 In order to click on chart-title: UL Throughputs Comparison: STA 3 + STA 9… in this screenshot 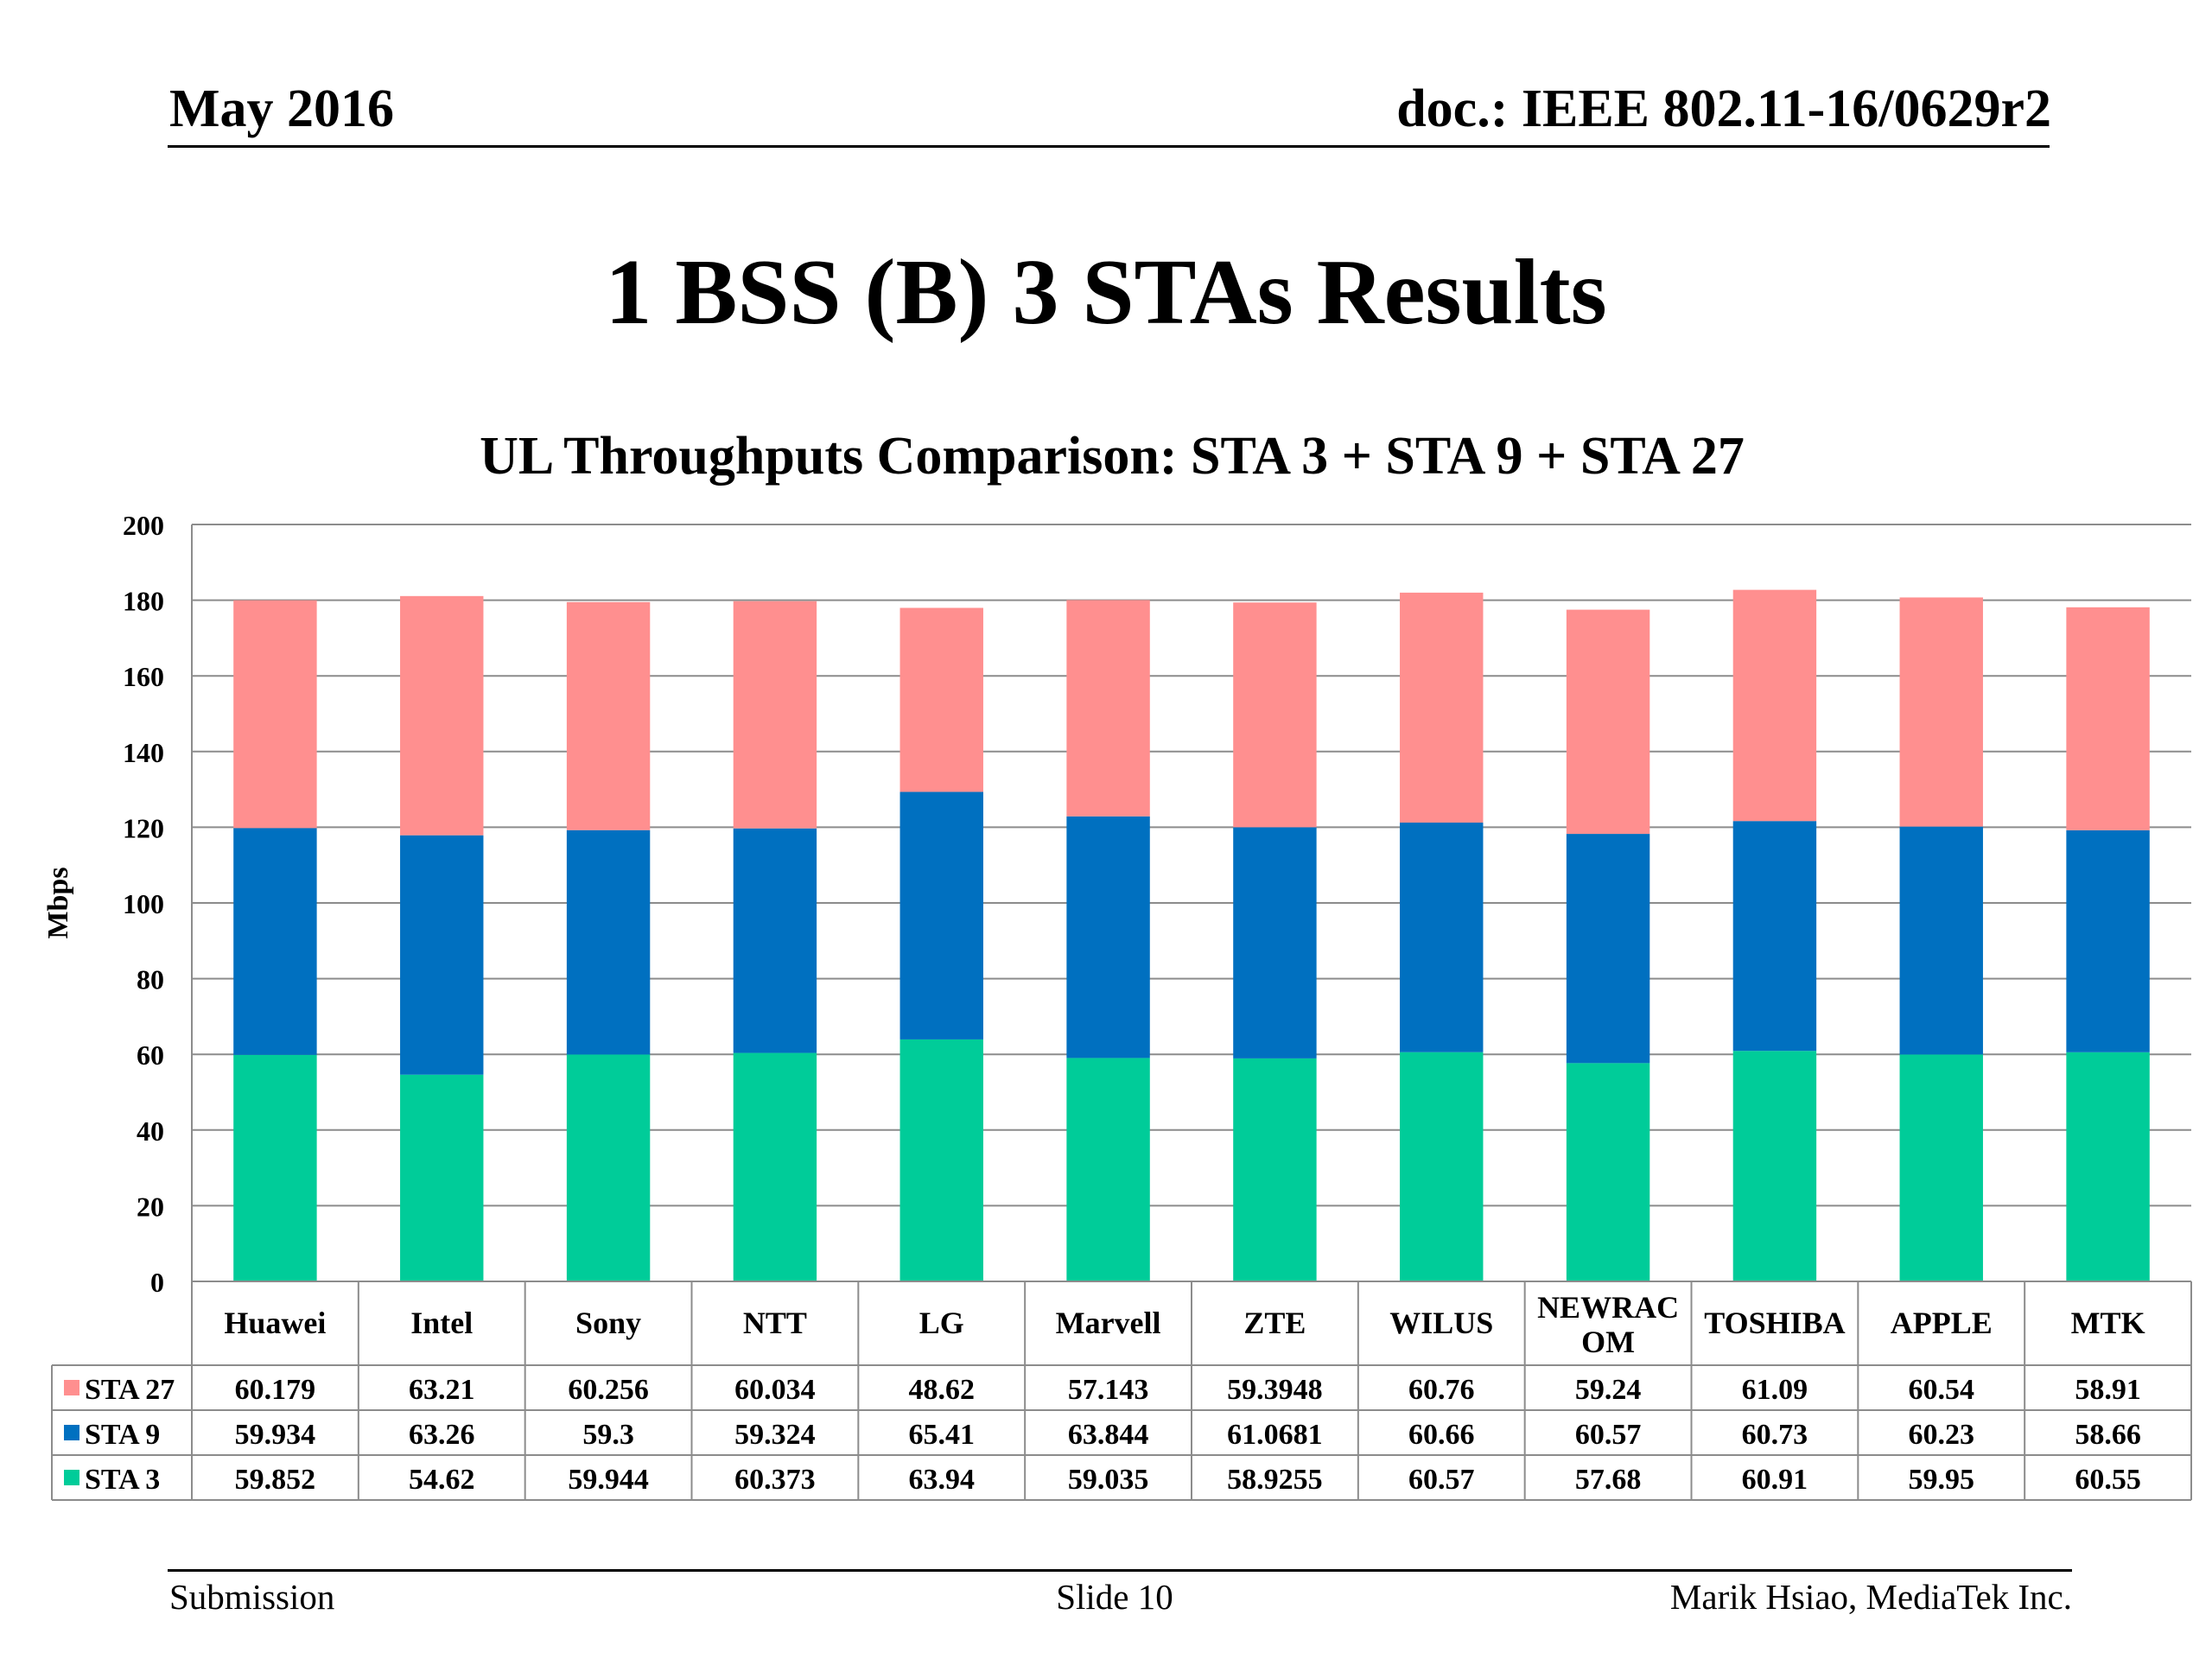, I will do `click(1112, 456)`.